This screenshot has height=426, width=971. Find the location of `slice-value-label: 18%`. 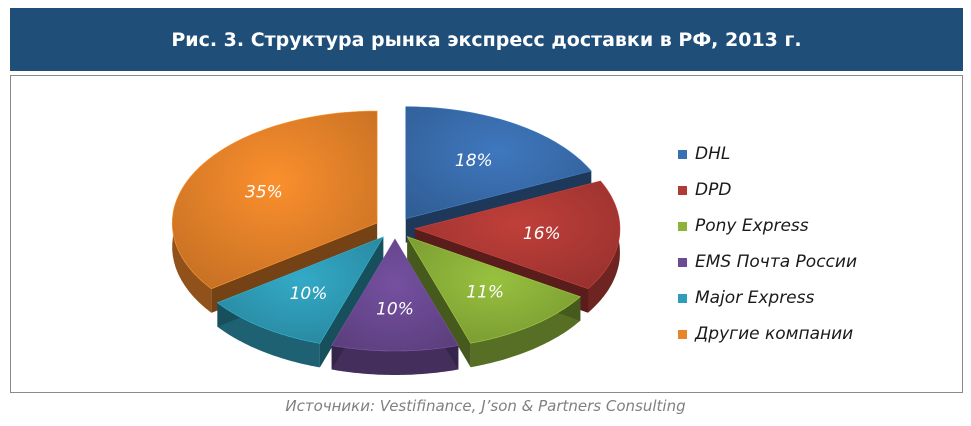

slice-value-label: 18% is located at coordinates (474, 161).